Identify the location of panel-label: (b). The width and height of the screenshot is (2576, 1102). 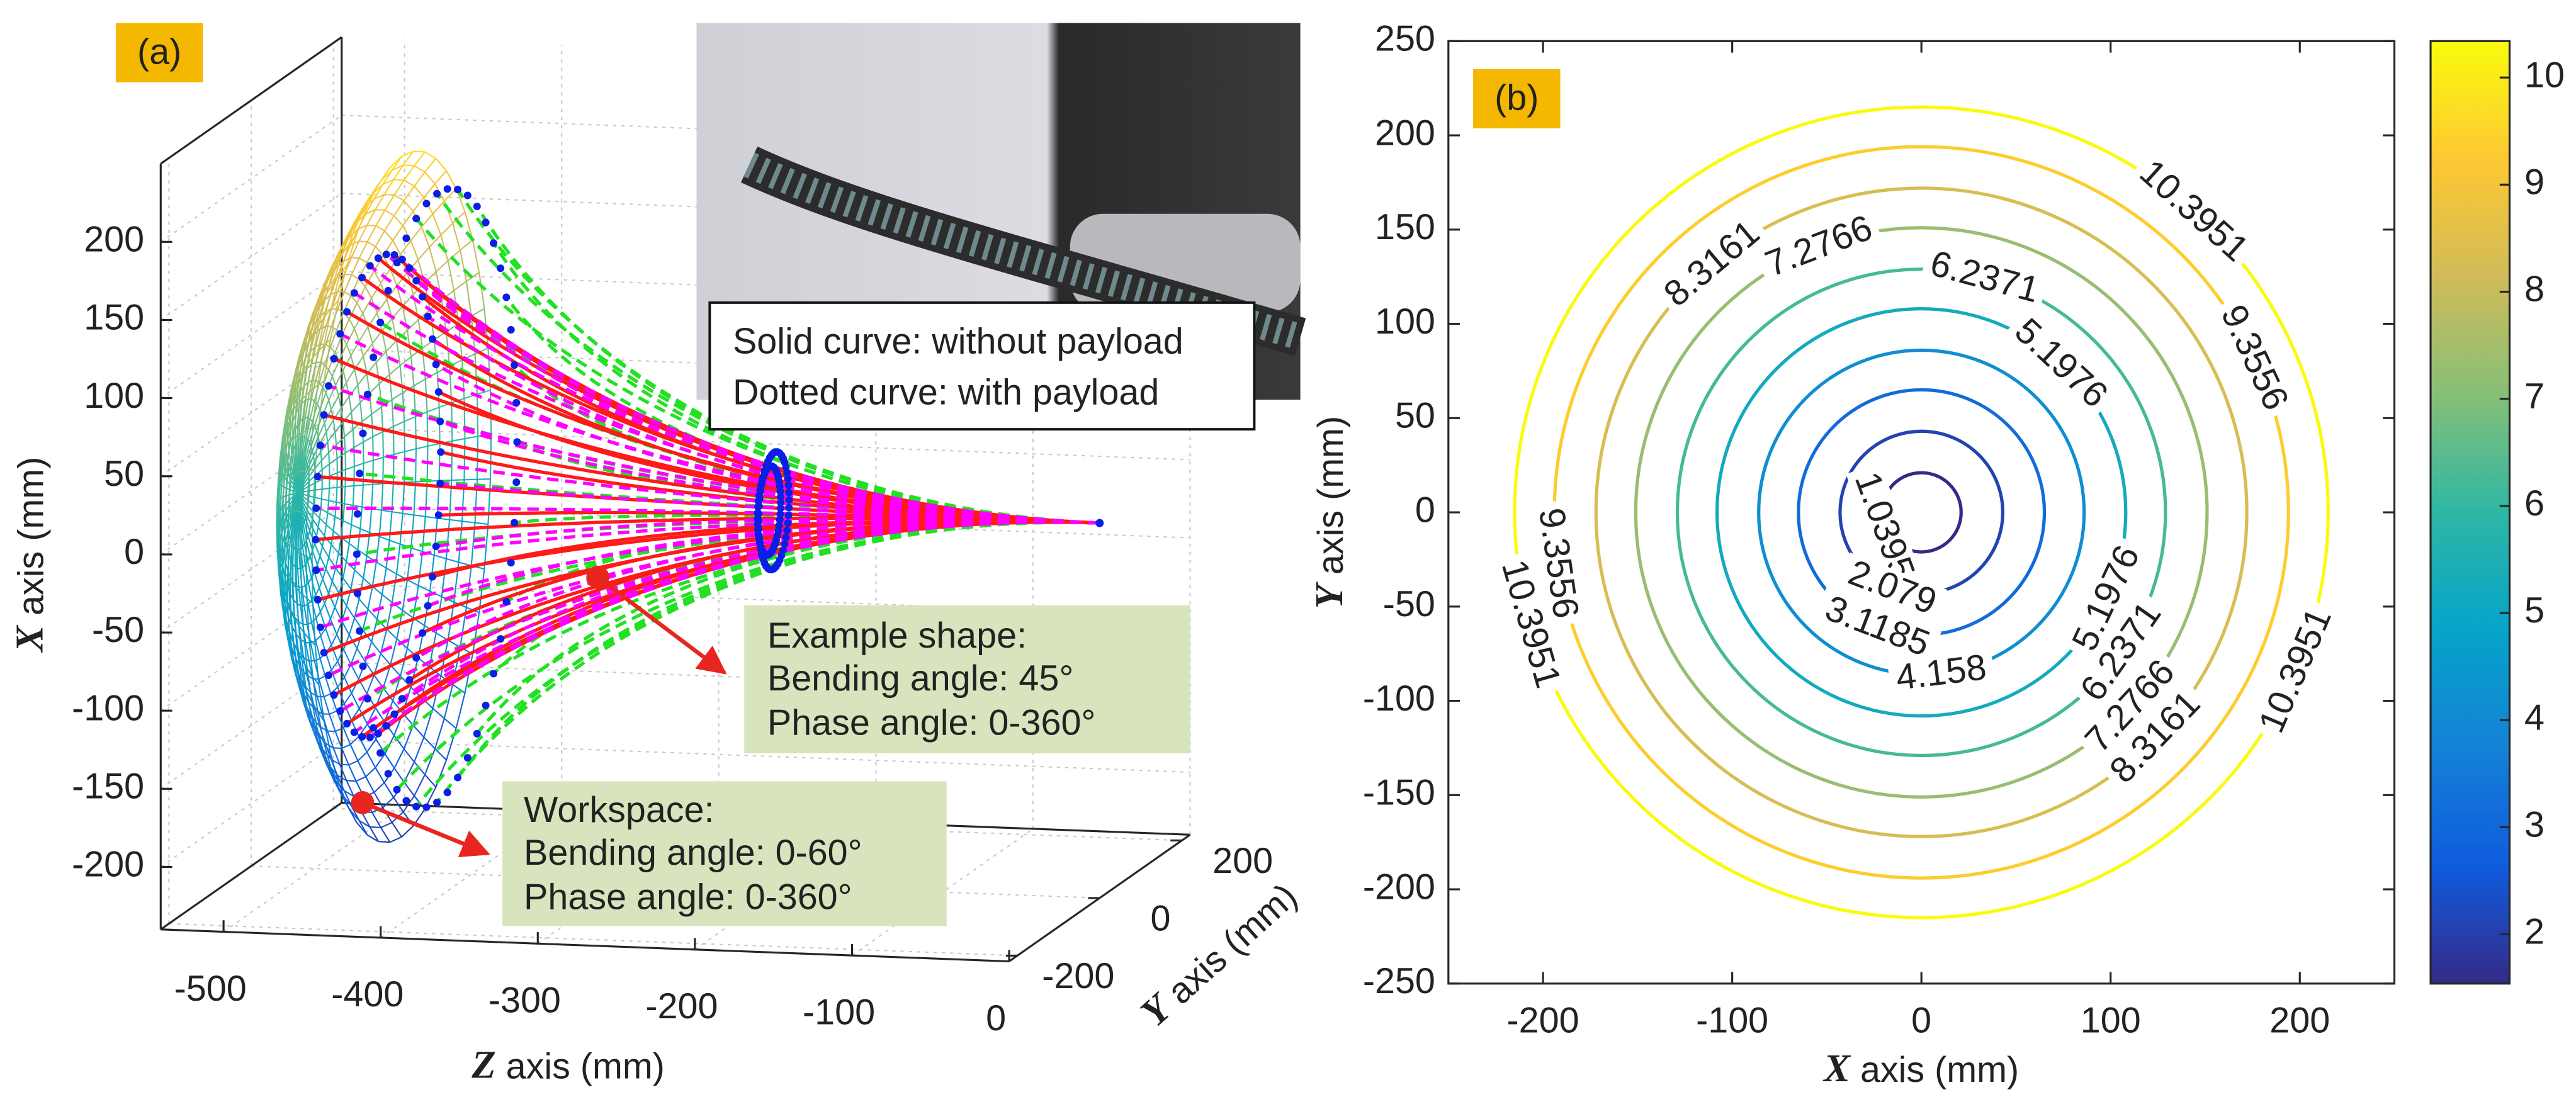
(1516, 98).